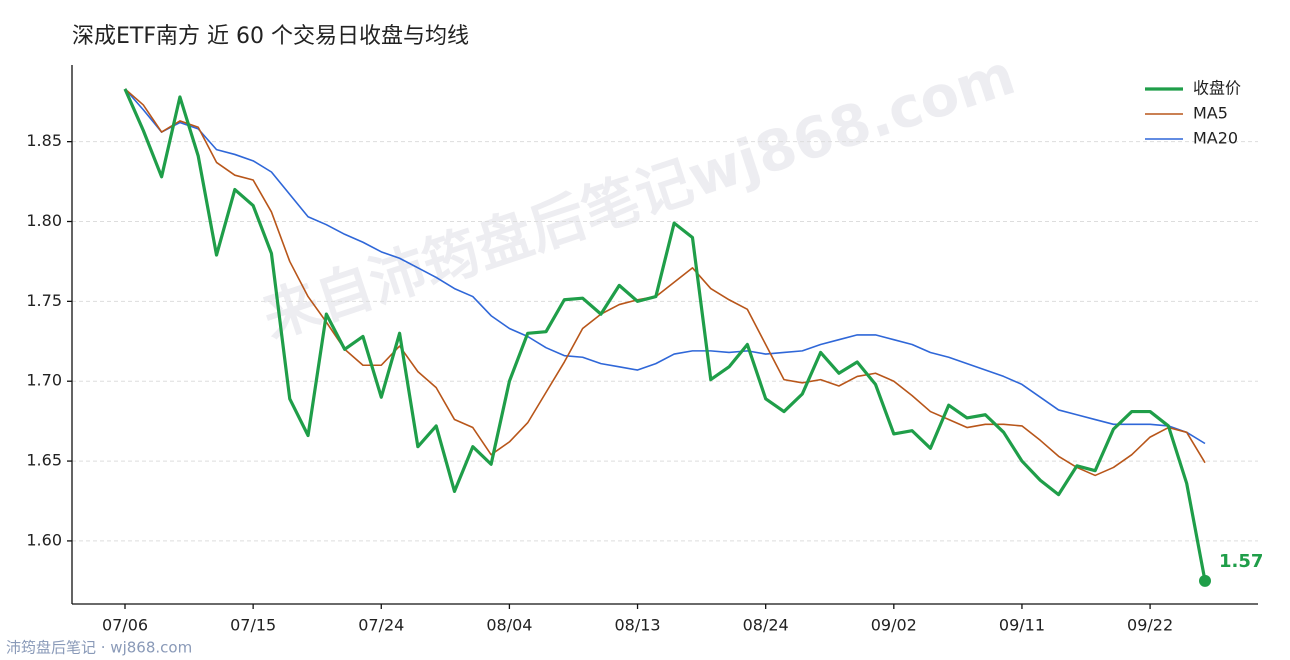 Image resolution: width=1290 pixels, height=660 pixels. What do you see at coordinates (1210, 113) in the screenshot?
I see `legend-label: MA5` at bounding box center [1210, 113].